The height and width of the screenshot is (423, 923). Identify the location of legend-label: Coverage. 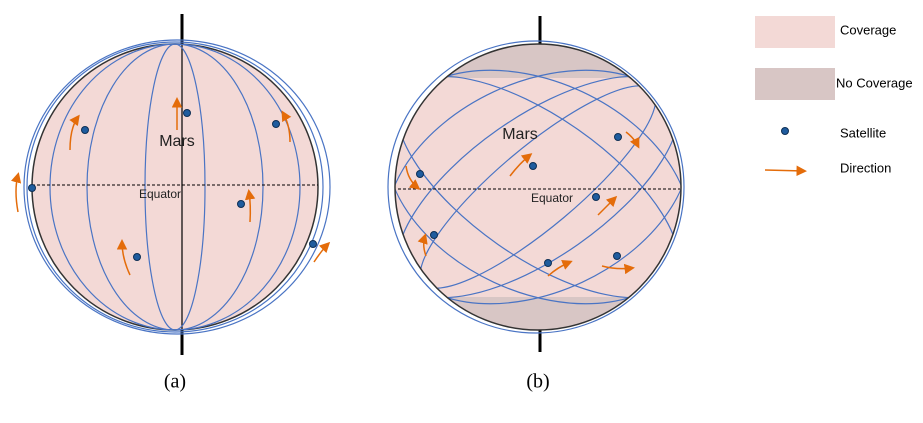
(868, 29).